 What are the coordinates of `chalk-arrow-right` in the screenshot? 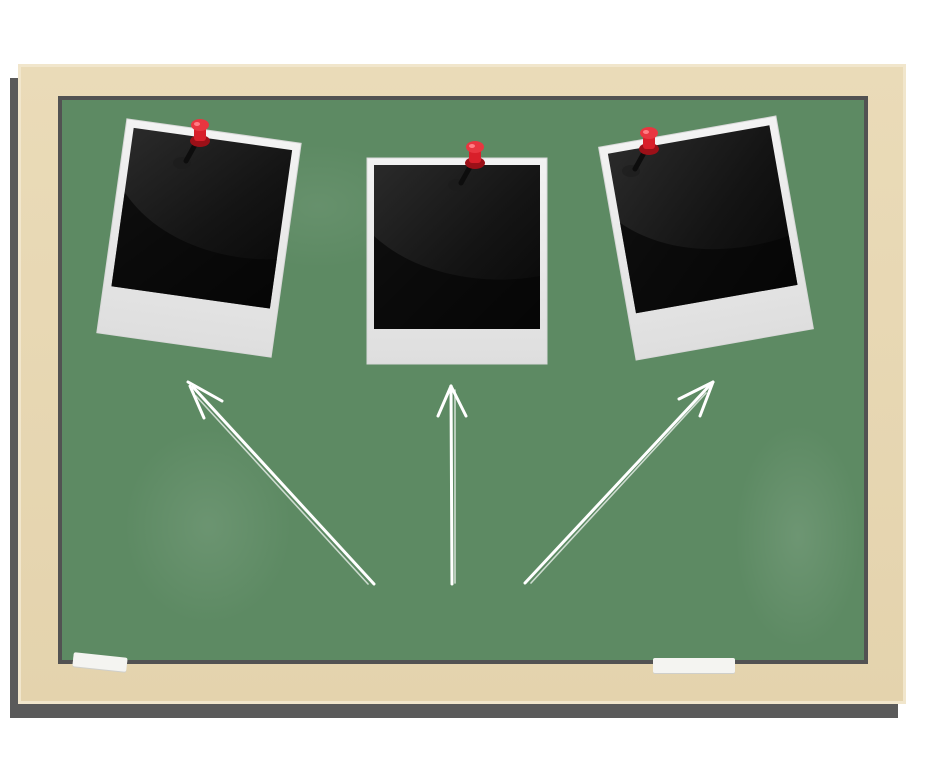 It's located at (619, 482).